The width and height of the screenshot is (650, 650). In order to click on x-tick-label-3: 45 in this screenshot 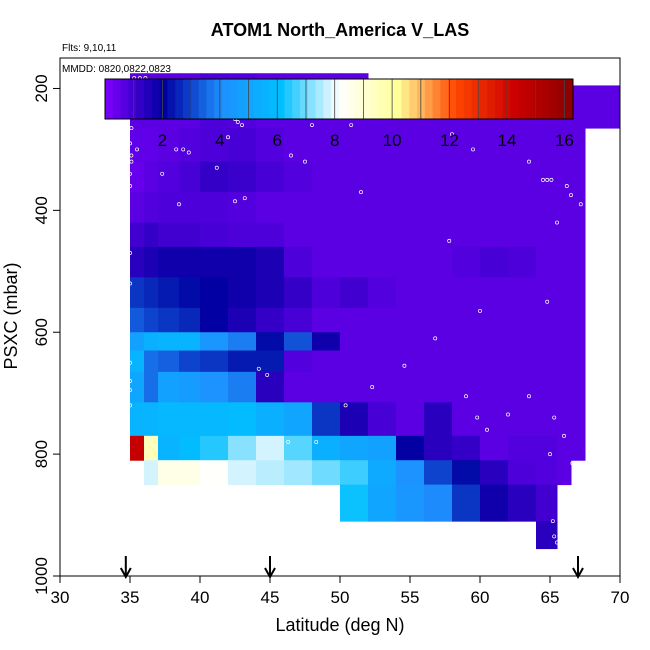, I will do `click(270, 597)`.